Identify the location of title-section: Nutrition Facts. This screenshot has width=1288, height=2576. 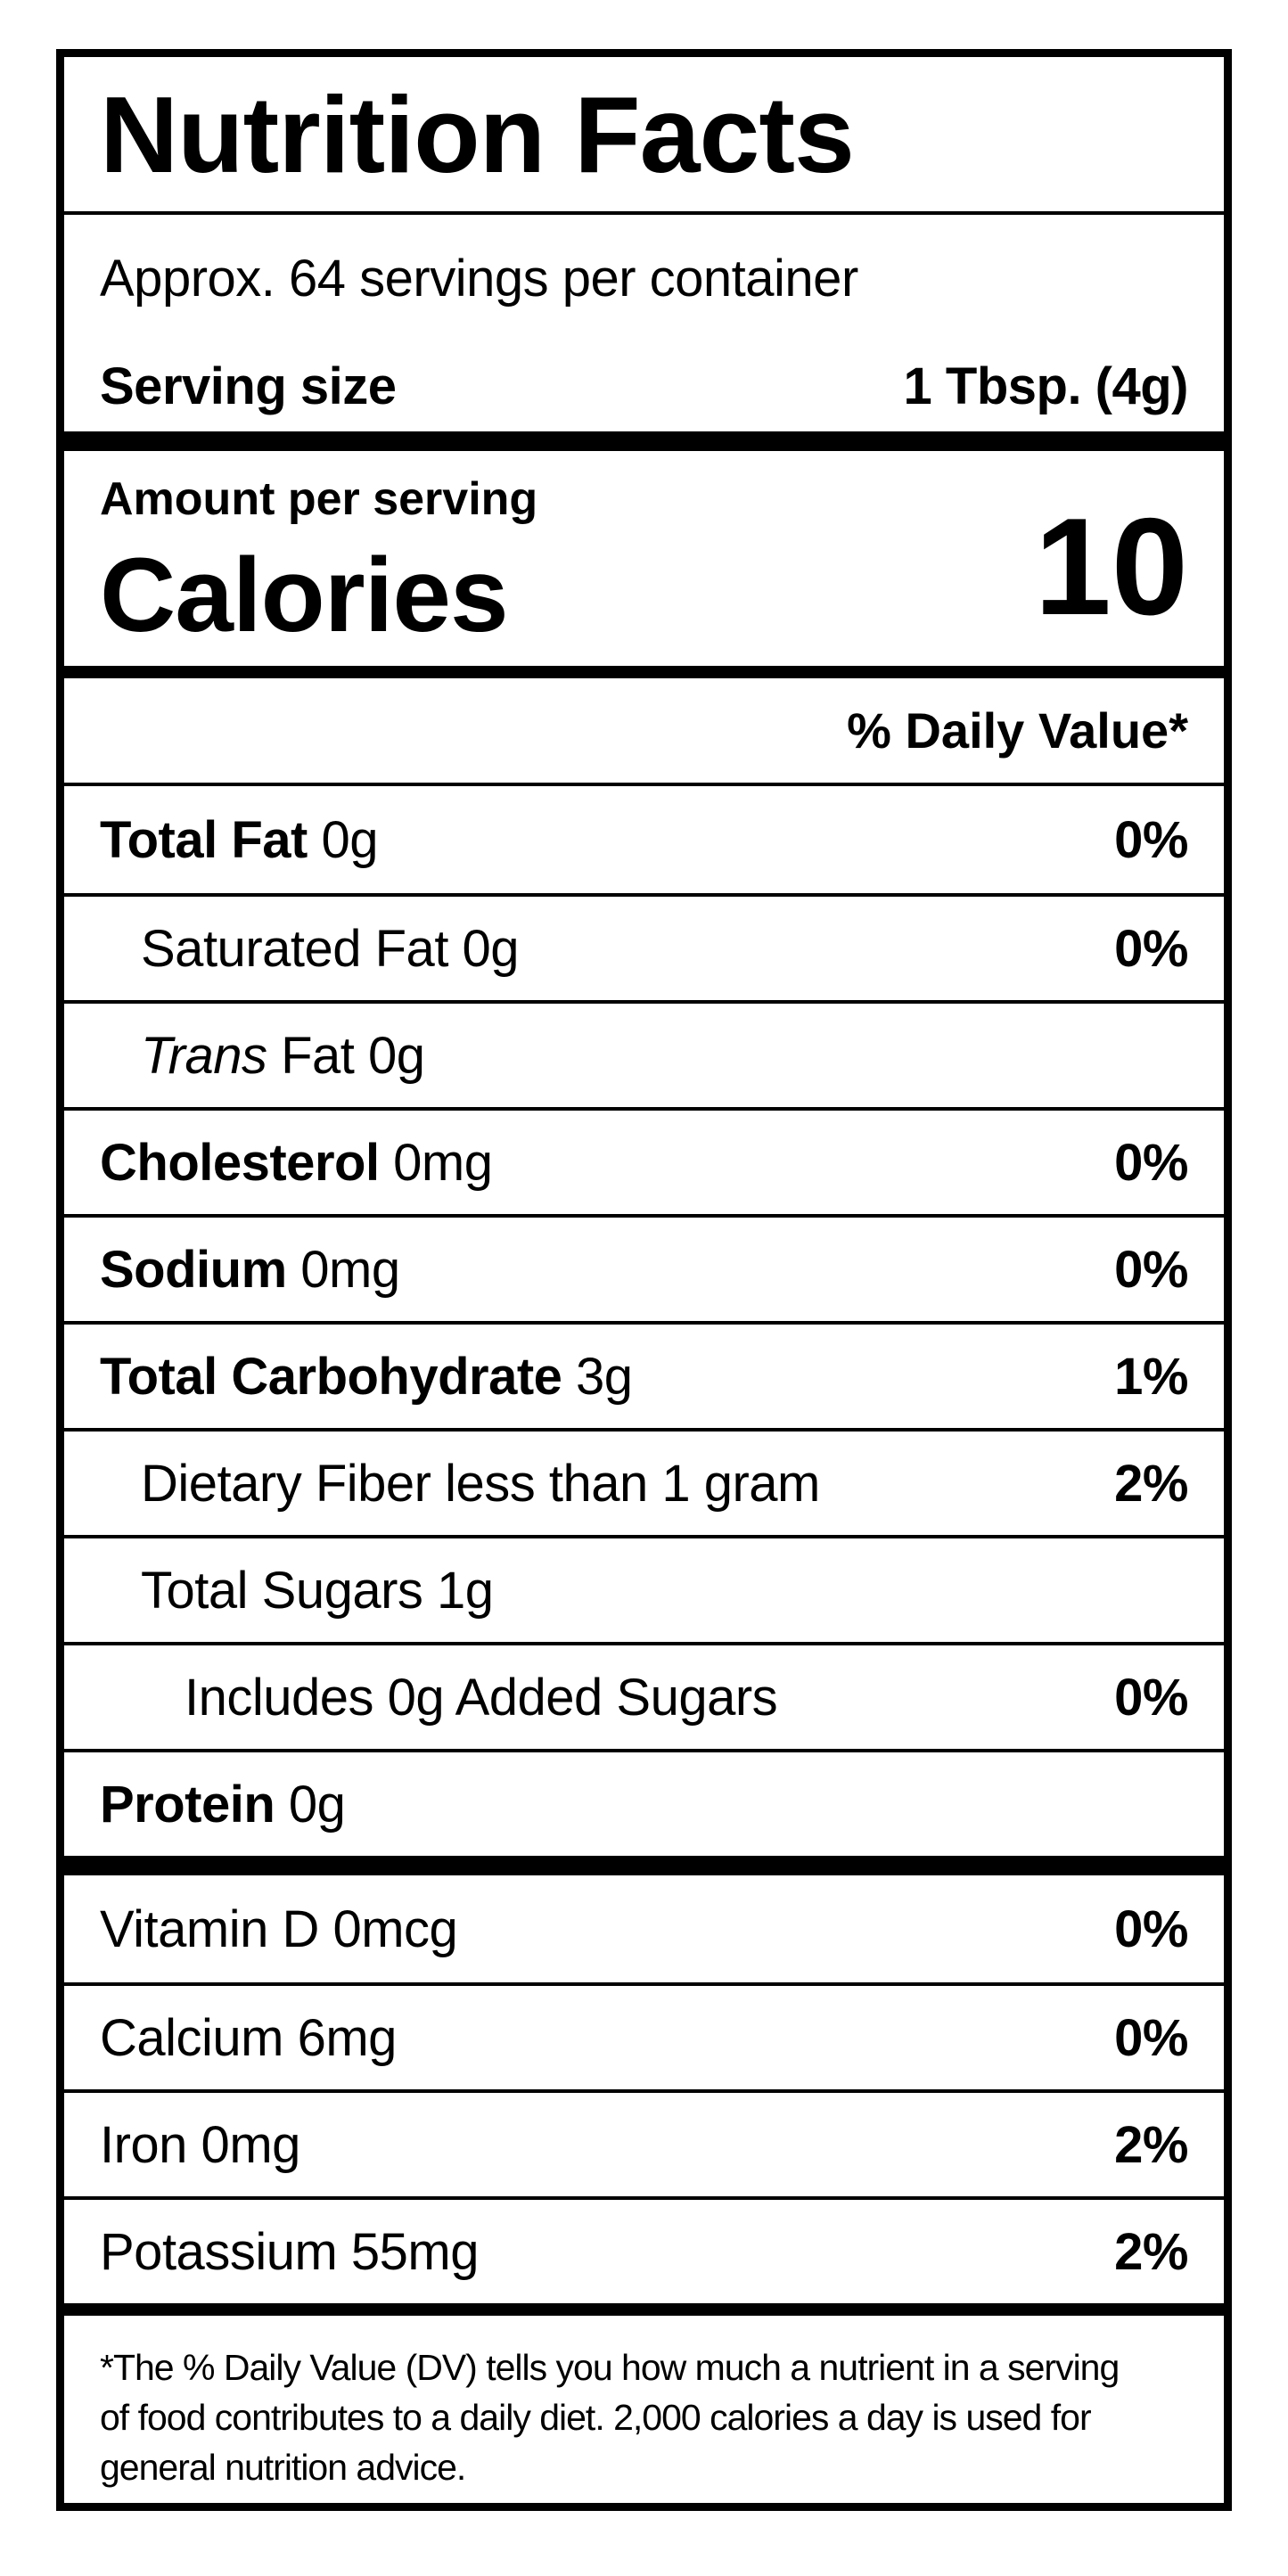
(644, 136).